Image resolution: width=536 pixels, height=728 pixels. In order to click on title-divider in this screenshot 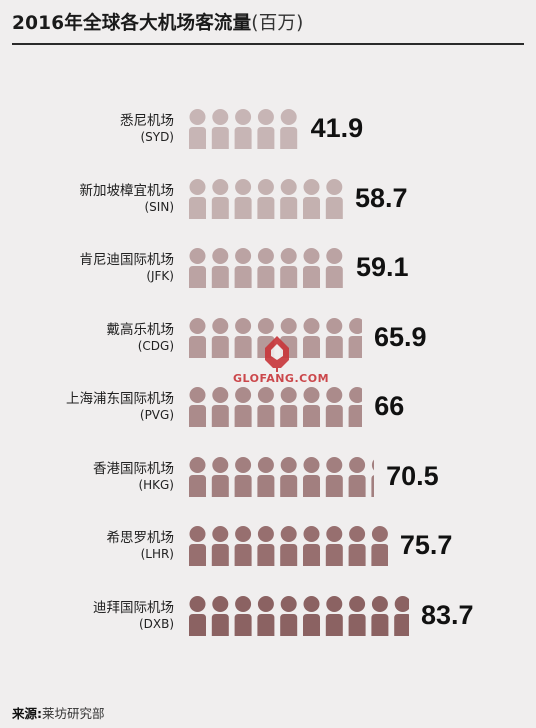, I will do `click(268, 44)`.